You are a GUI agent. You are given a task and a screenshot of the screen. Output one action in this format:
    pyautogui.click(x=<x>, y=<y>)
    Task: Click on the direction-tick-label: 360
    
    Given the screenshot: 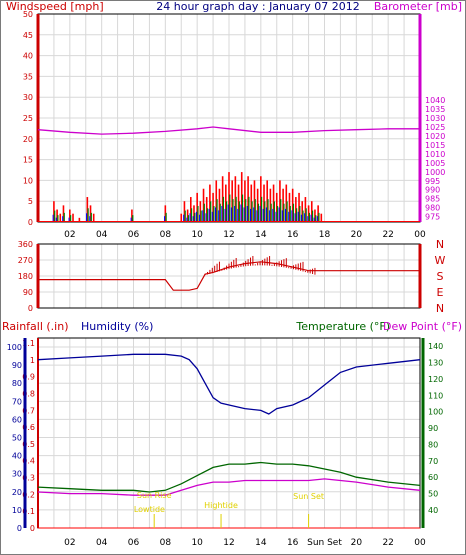 What is the action you would take?
    pyautogui.click(x=25, y=244)
    